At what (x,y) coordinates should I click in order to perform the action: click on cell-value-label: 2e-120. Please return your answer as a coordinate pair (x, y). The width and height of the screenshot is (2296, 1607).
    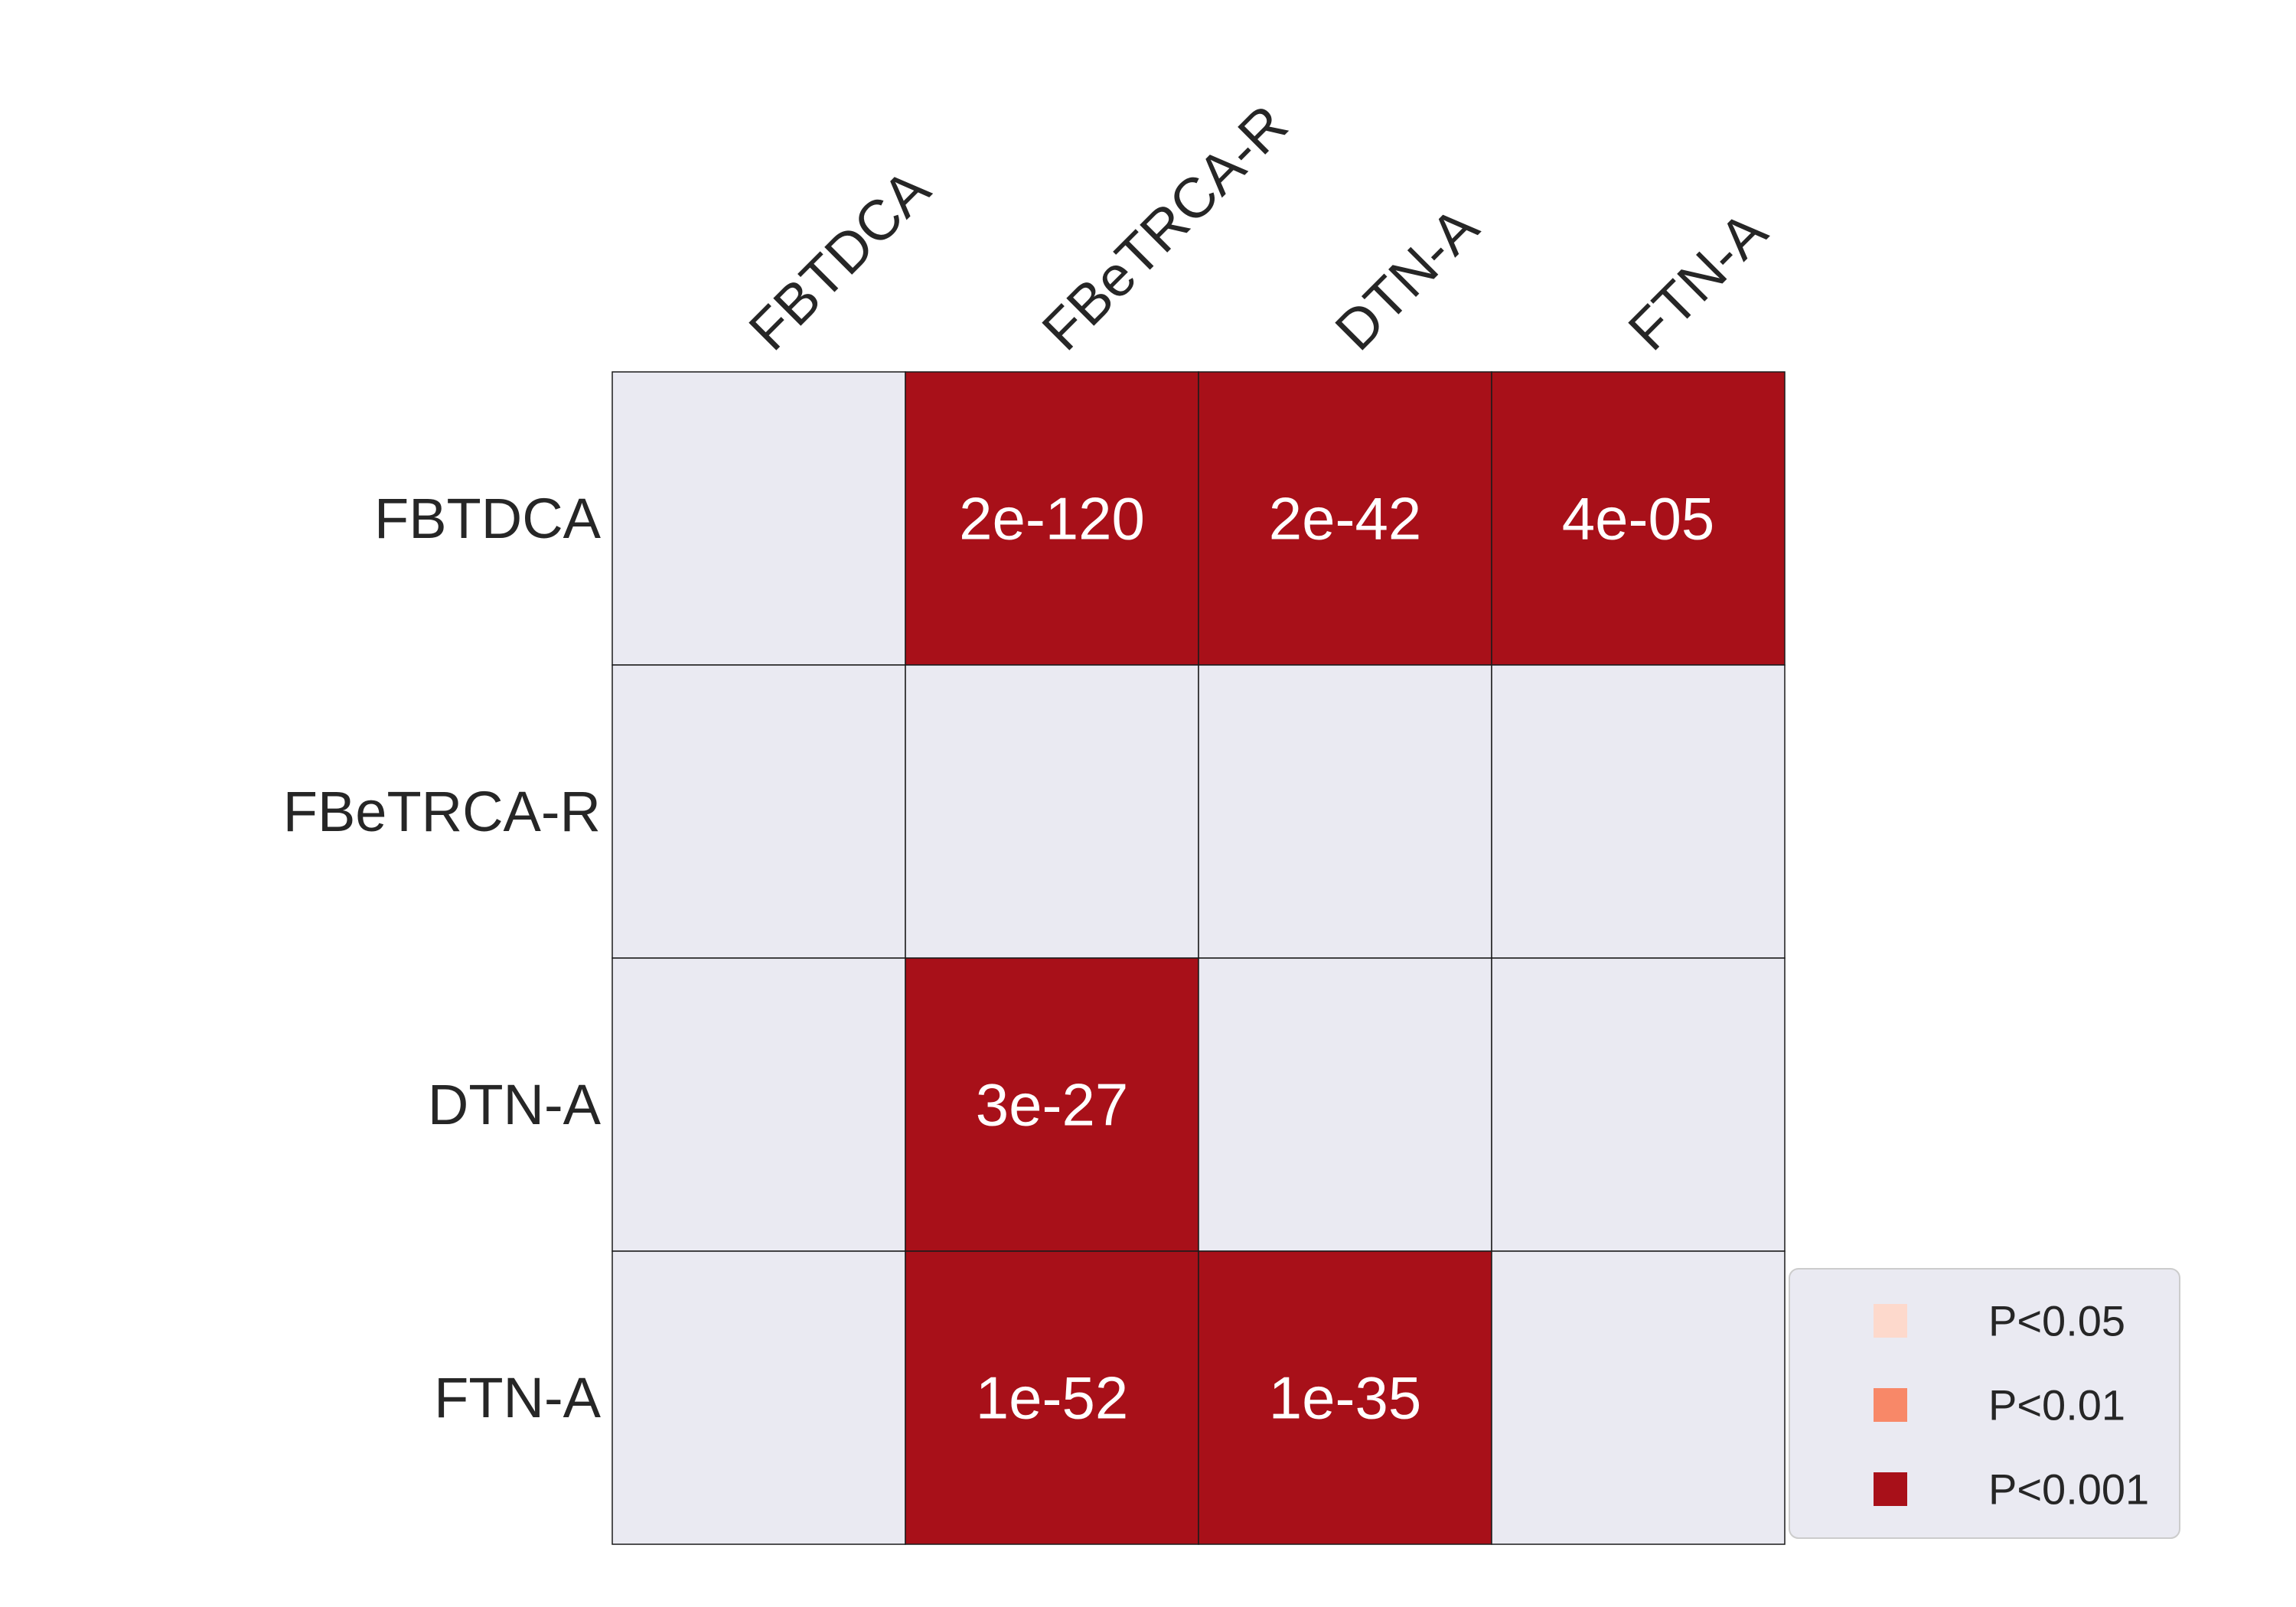
    Looking at the image, I should click on (1052, 519).